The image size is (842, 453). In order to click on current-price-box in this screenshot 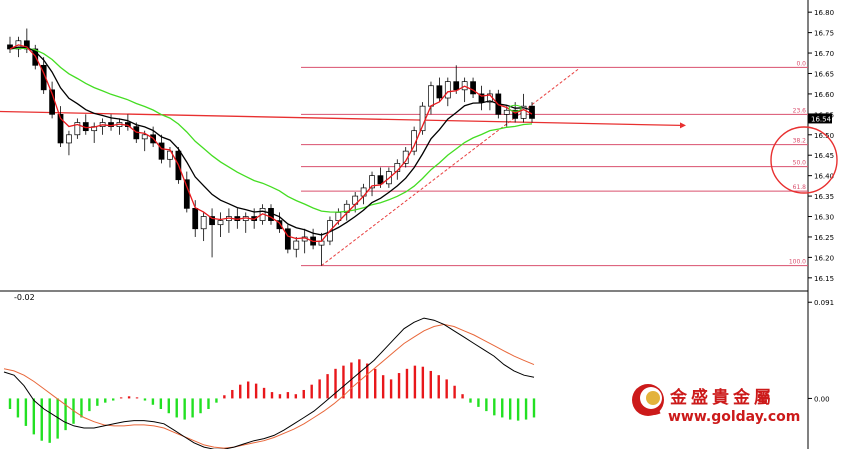, I will do `click(820, 118)`.